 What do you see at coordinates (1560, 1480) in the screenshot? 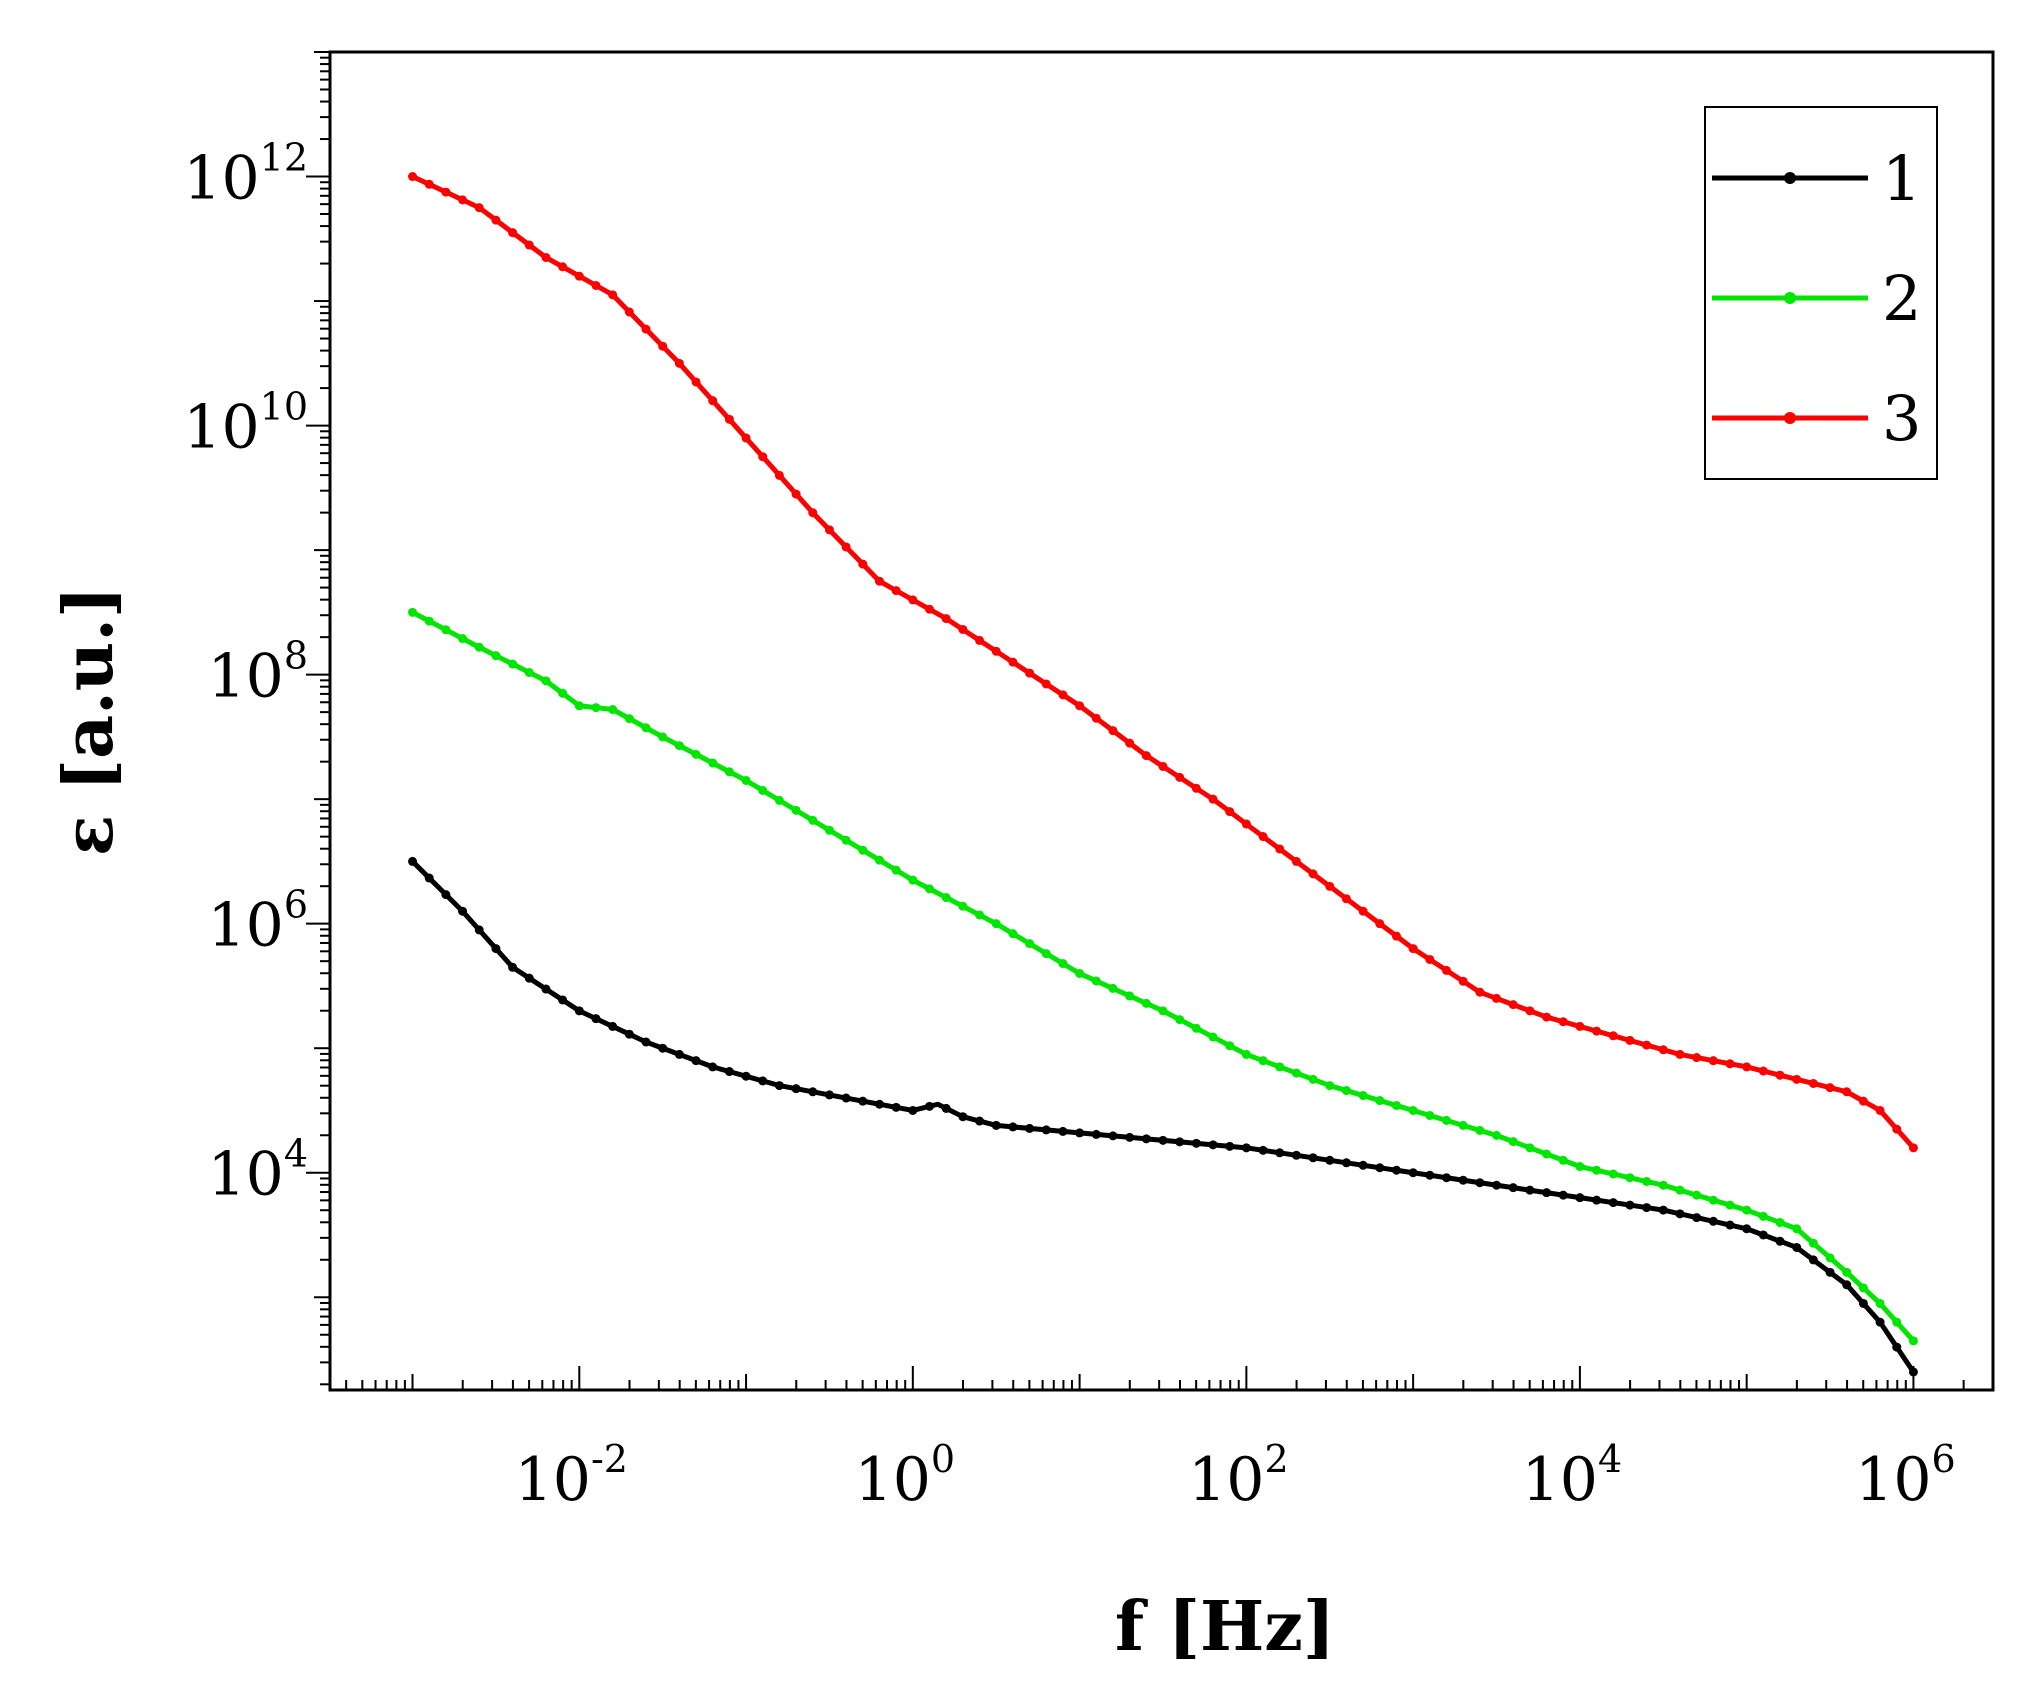
I see `x-tick-label-base: 10` at bounding box center [1560, 1480].